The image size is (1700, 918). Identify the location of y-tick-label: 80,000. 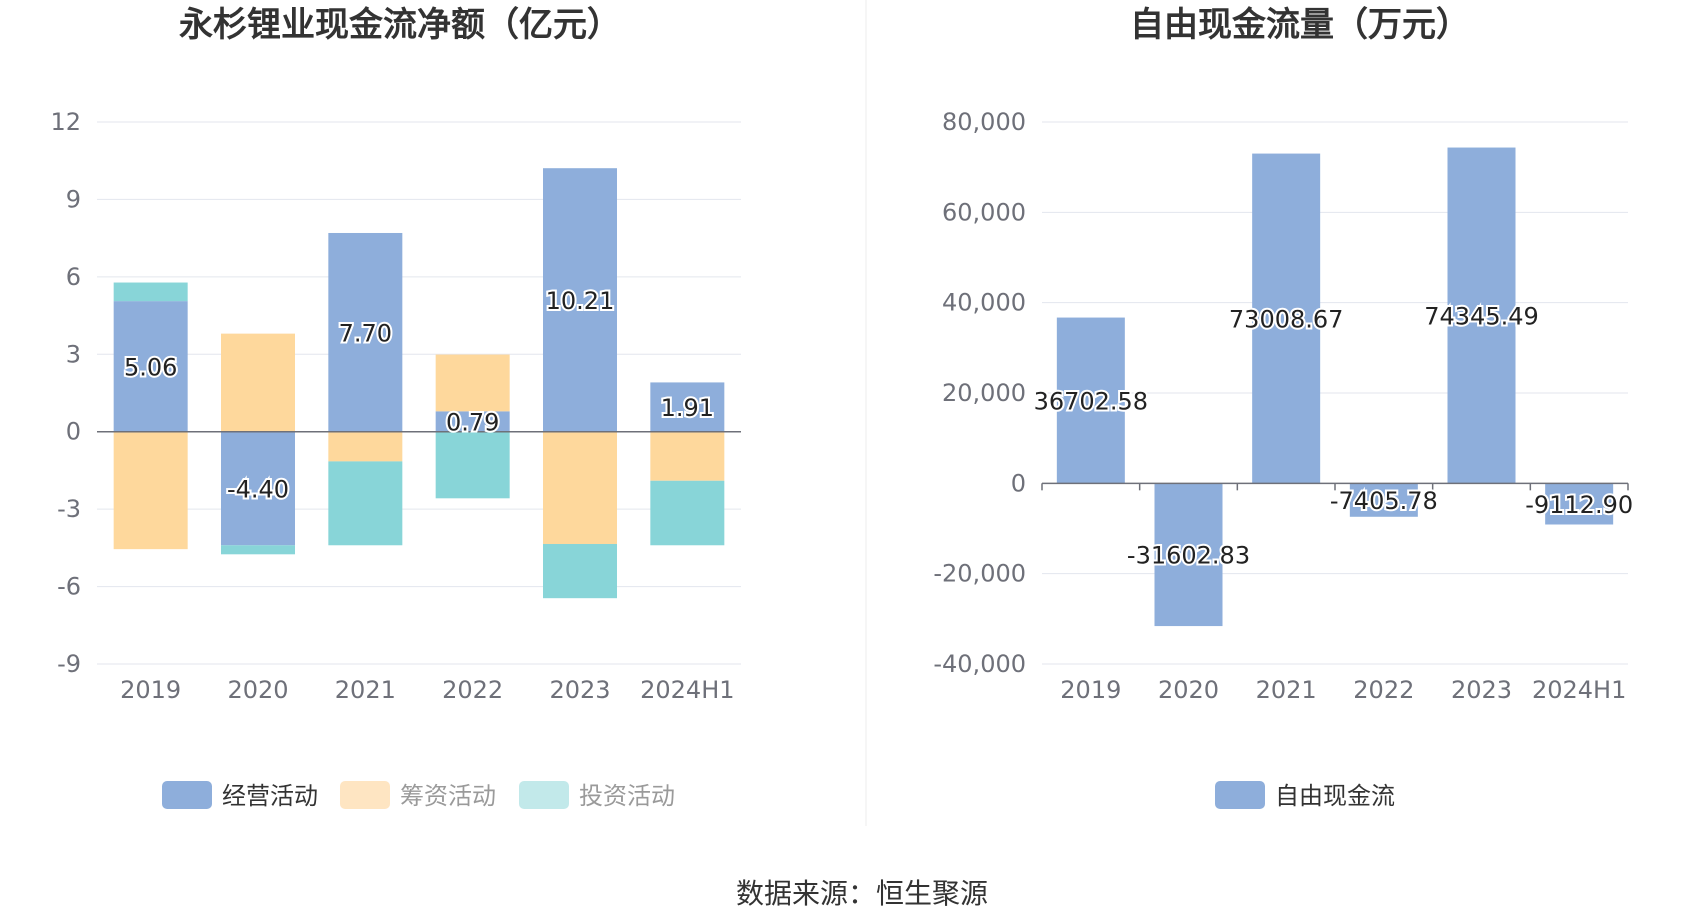
(984, 122).